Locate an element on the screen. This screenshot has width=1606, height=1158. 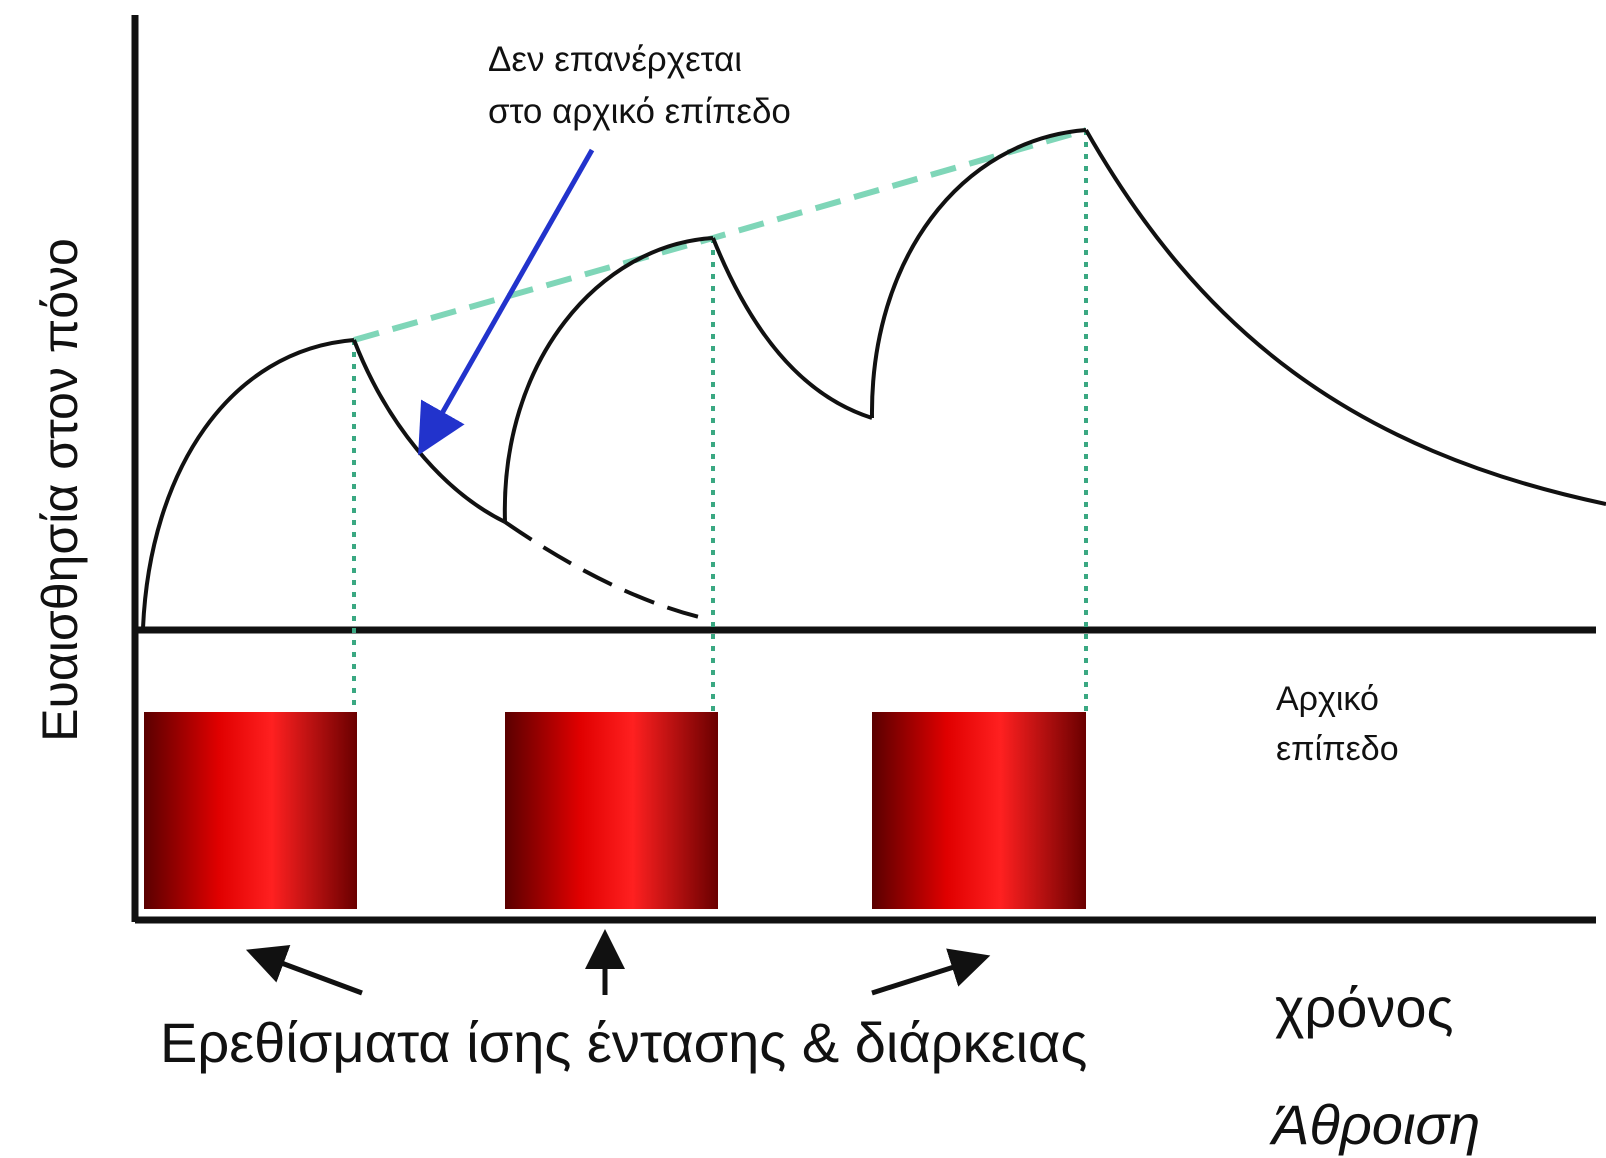
baseline-label-line2: επίπεδο is located at coordinates (1337, 749).